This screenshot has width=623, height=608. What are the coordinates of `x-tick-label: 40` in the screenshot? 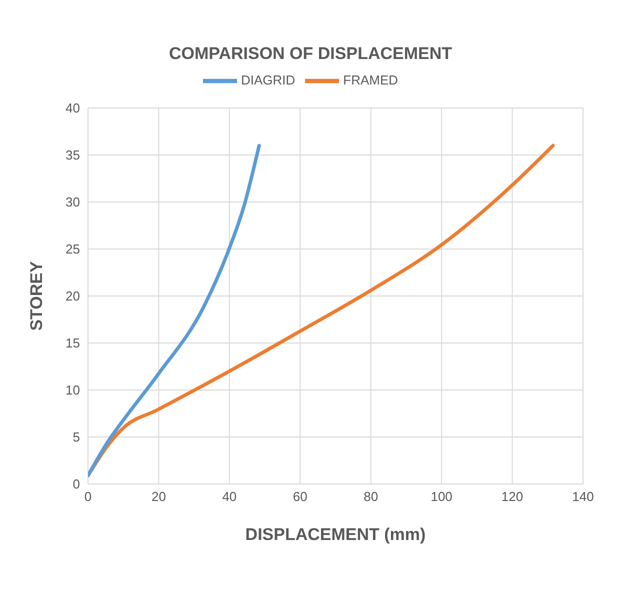 It's located at (229, 496).